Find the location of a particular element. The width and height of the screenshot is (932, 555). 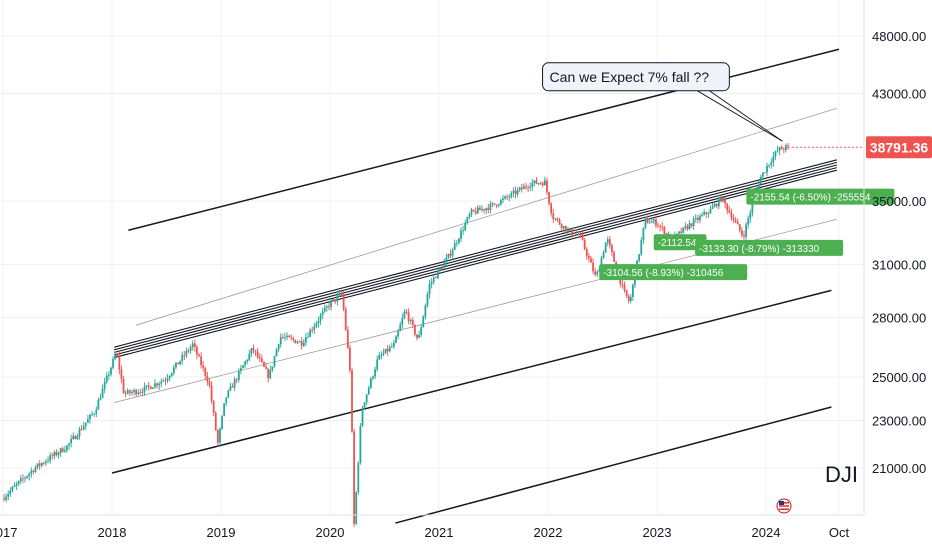

measurement-label: -2155.54 (-6.50%) -255554 is located at coordinates (820, 196).